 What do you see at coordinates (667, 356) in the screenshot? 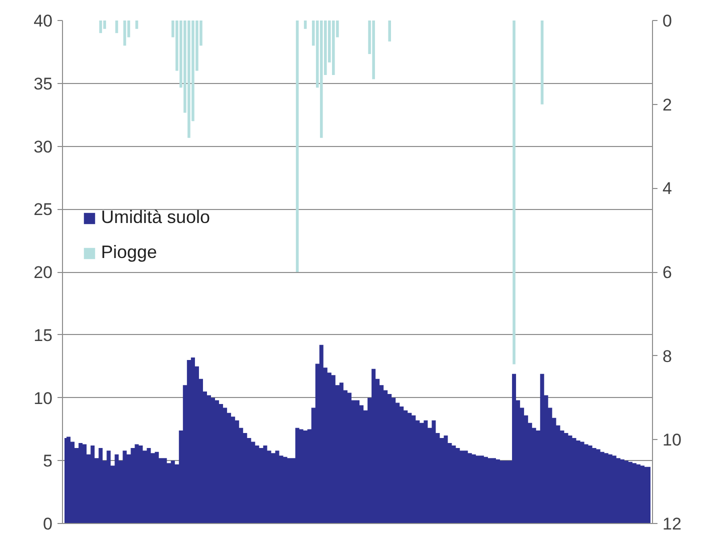
I see `y2-tick-label: 8` at bounding box center [667, 356].